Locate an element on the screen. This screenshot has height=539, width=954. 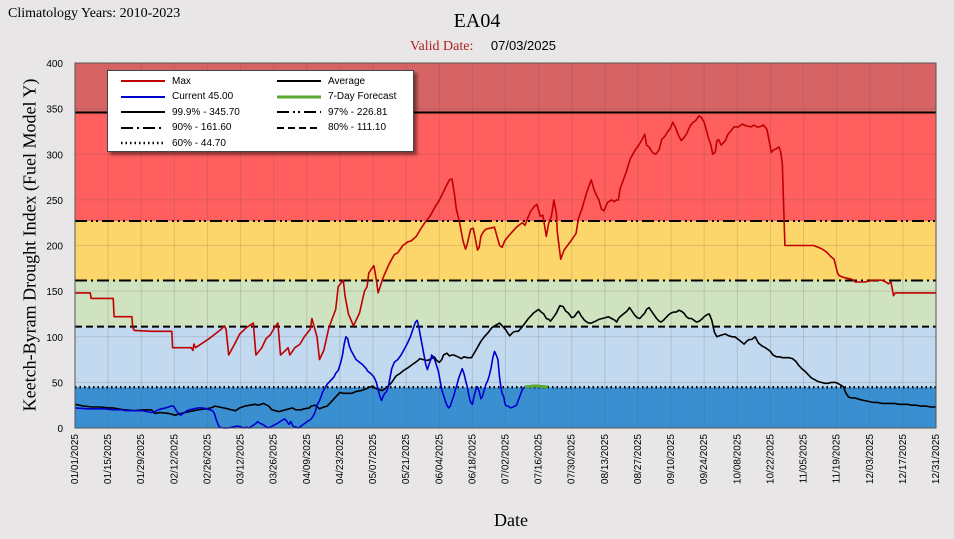
x-tick-11: 06/04/2025 is located at coordinates (439, 459).